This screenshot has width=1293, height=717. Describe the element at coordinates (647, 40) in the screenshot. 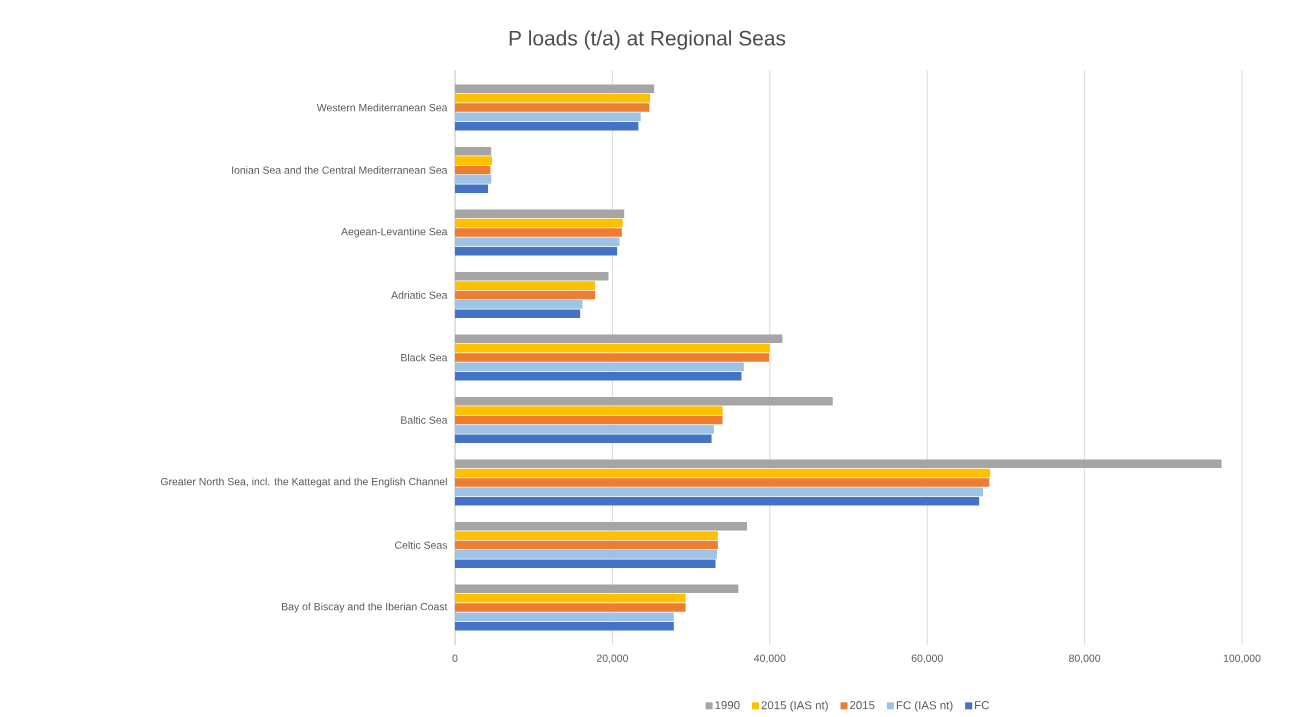

I see `chart-title: P loads (t/a) at Regional Seas` at that location.